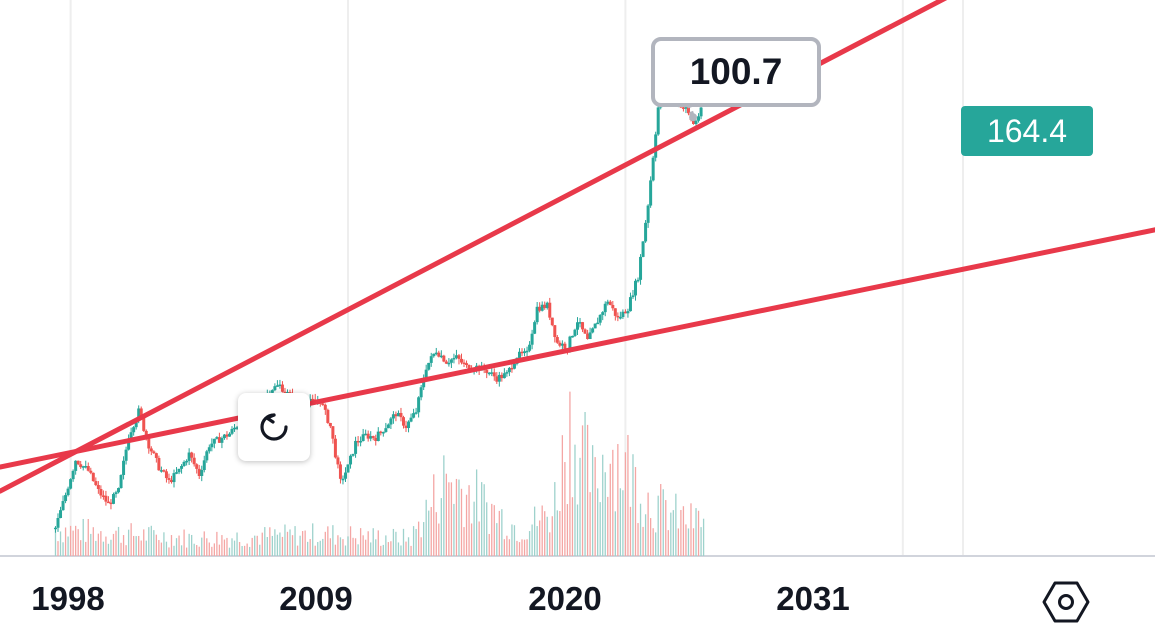 Image resolution: width=1155 pixels, height=632 pixels. Describe the element at coordinates (736, 72) in the screenshot. I see `price-callout: 100.7` at that location.